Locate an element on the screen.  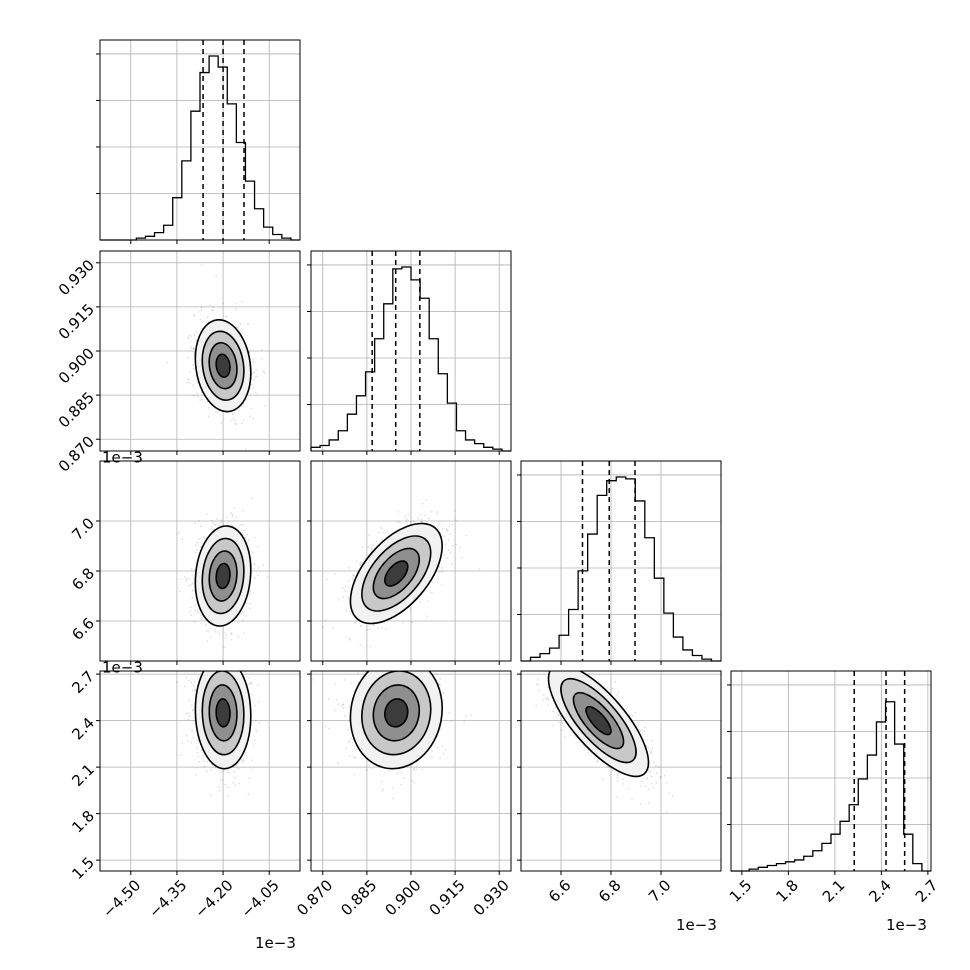
panel-frame is located at coordinates (621, 561).